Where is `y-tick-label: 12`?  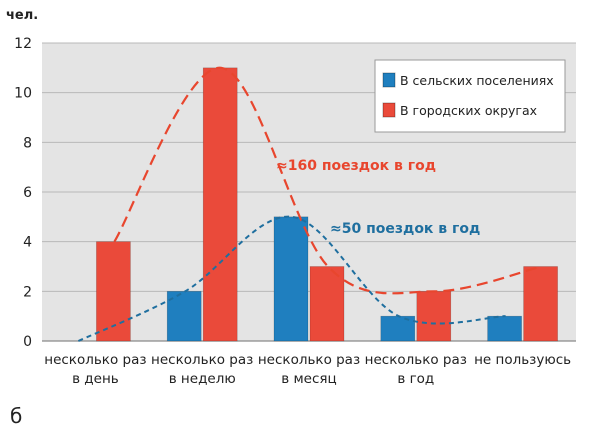
y-tick-label: 12 is located at coordinates (23, 44).